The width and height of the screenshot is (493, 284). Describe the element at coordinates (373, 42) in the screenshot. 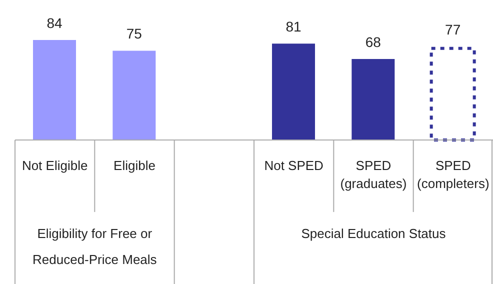

I see `data-label: 68` at that location.